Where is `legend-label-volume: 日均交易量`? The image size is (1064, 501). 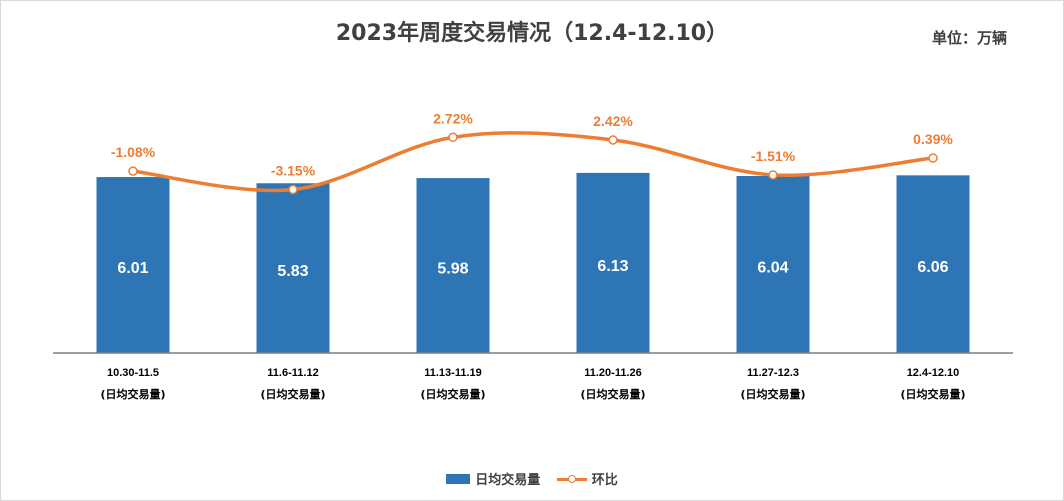 legend-label-volume: 日均交易量 is located at coordinates (508, 480).